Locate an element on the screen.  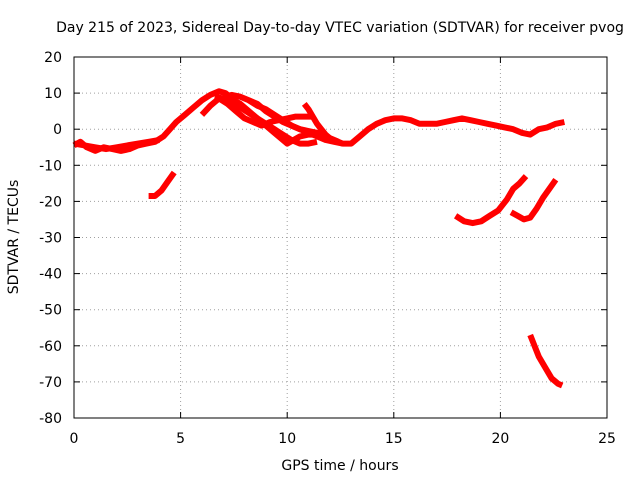
y-tick-label: -50 is located at coordinates (50, 311).